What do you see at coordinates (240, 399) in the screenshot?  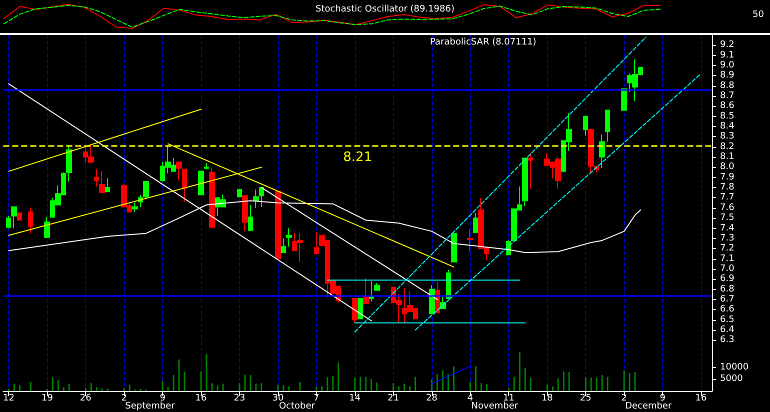 I see `x-tick-label: 23` at bounding box center [240, 399].